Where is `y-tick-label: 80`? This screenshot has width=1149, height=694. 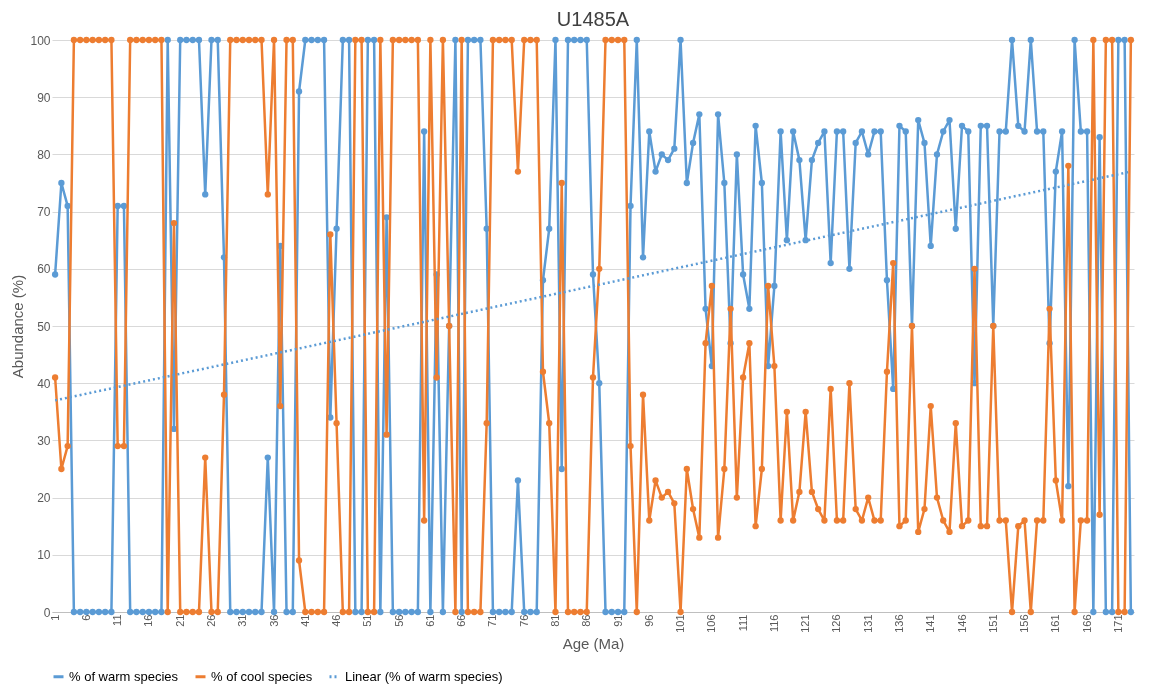 y-tick-label: 80 is located at coordinates (44, 154).